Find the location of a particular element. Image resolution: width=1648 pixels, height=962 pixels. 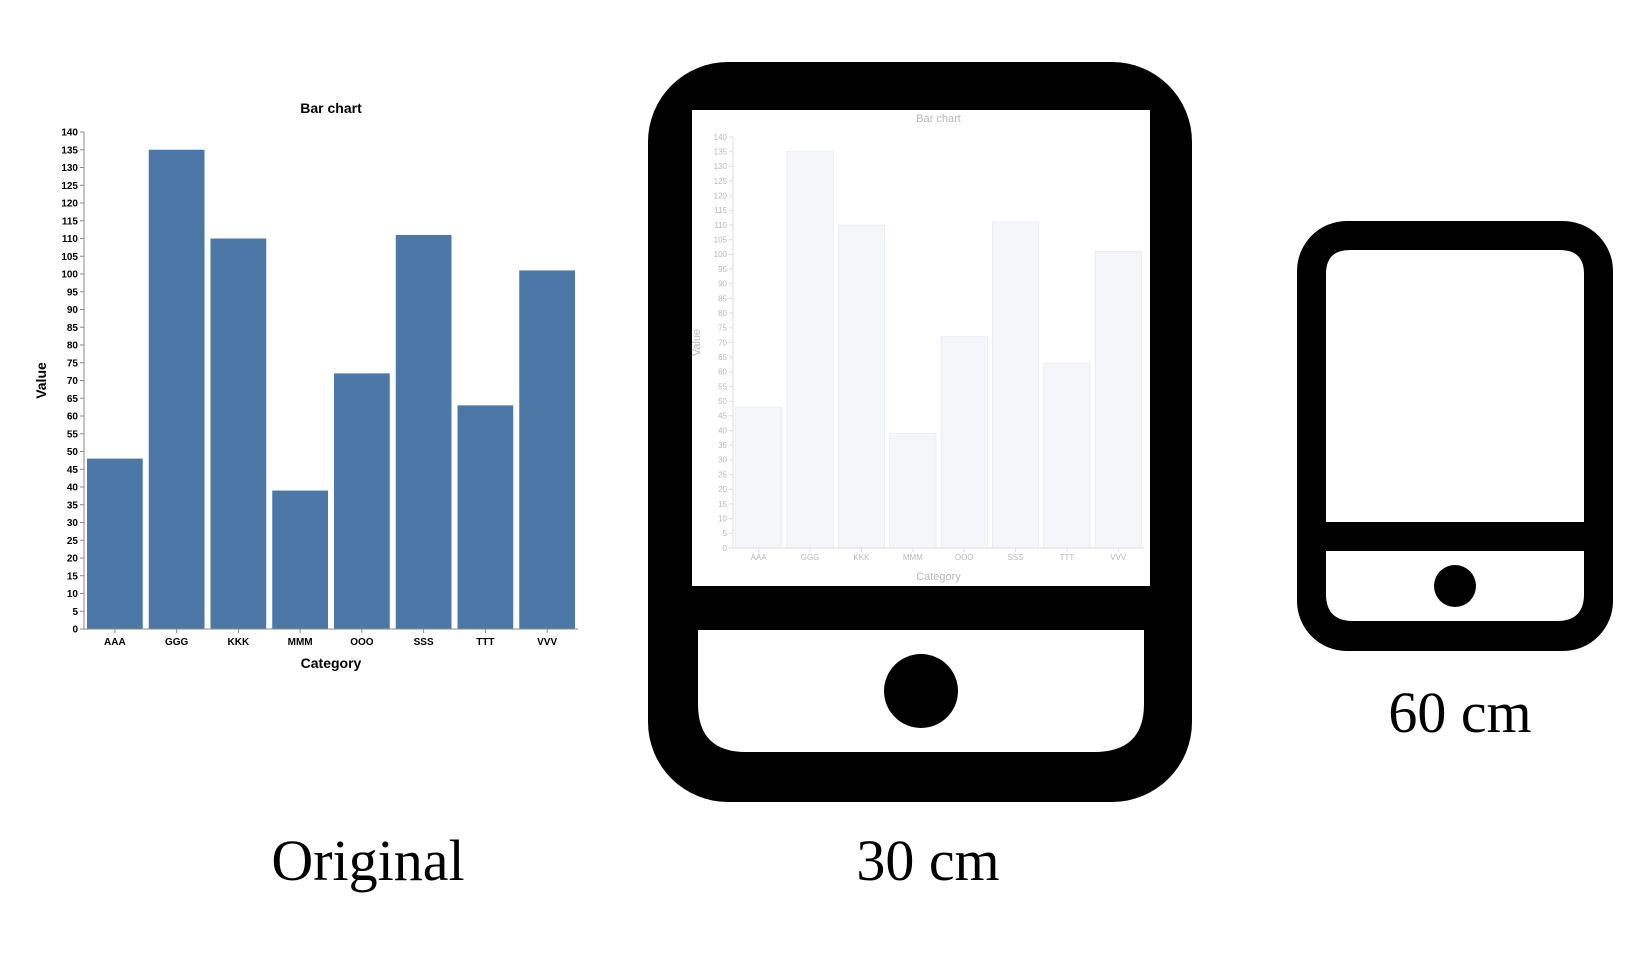

original-x-tick-label-sss: SSS is located at coordinates (424, 642).